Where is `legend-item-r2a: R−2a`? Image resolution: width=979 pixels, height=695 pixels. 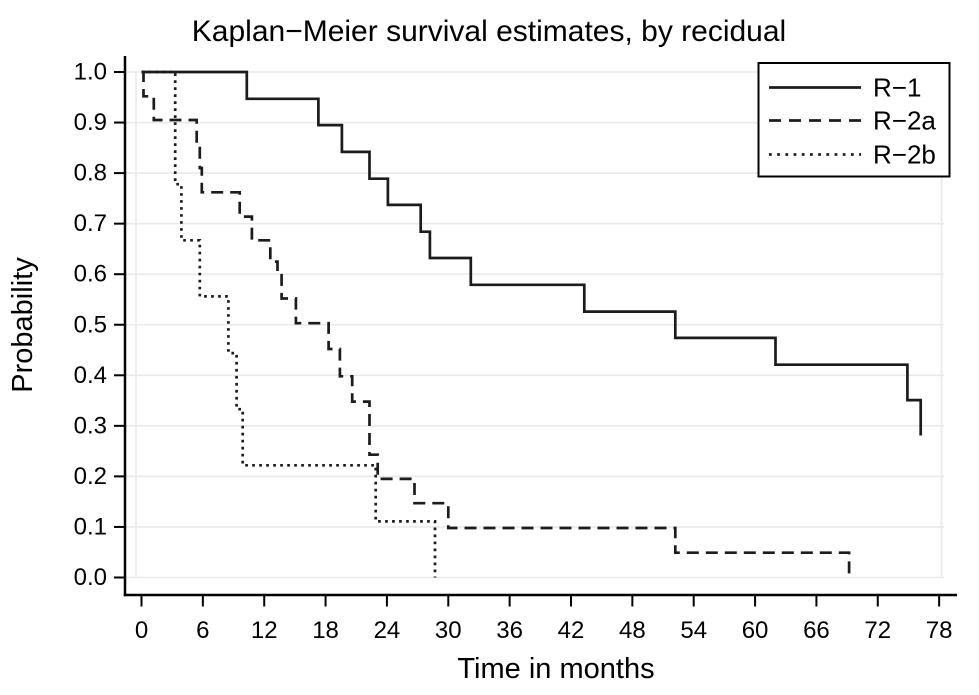 legend-item-r2a: R−2a is located at coordinates (852, 121).